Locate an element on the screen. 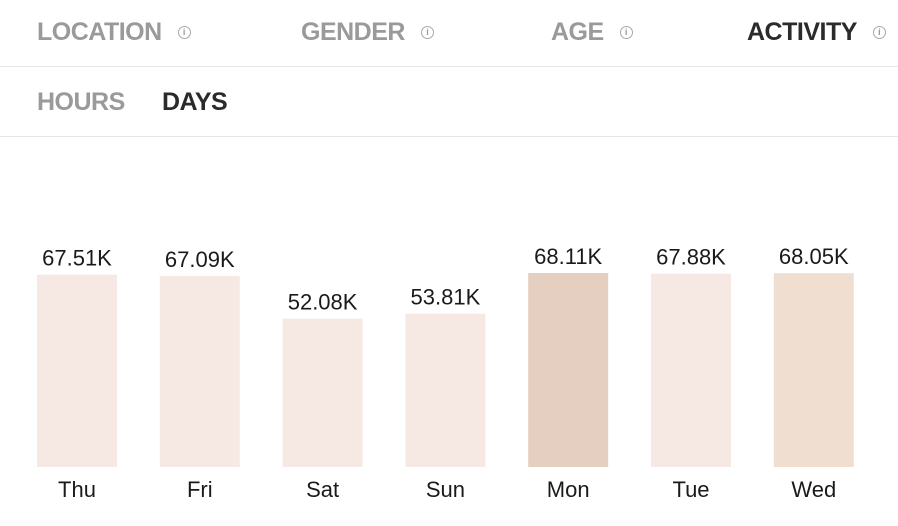  bar-value-label: 52.08K is located at coordinates (323, 302).